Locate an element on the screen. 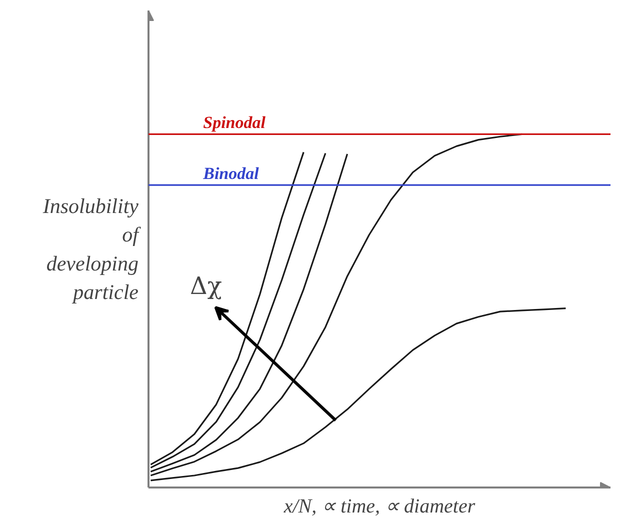 Image resolution: width=619 pixels, height=520 pixels. y-axis-title: Insolubility of developing particle is located at coordinates (92, 249).